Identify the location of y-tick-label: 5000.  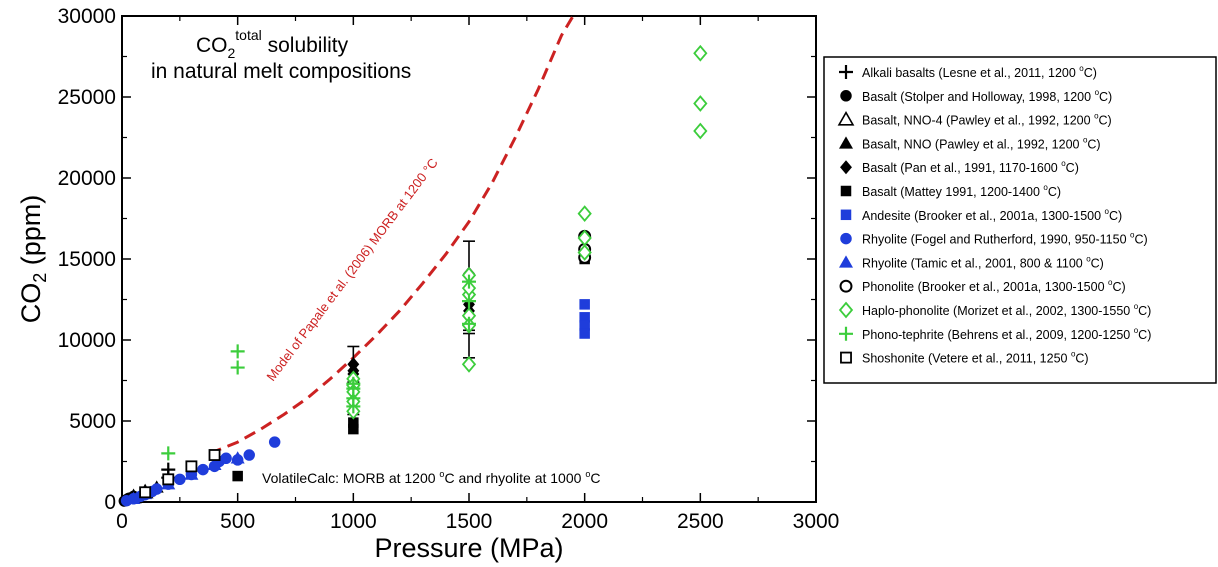
(92, 421).